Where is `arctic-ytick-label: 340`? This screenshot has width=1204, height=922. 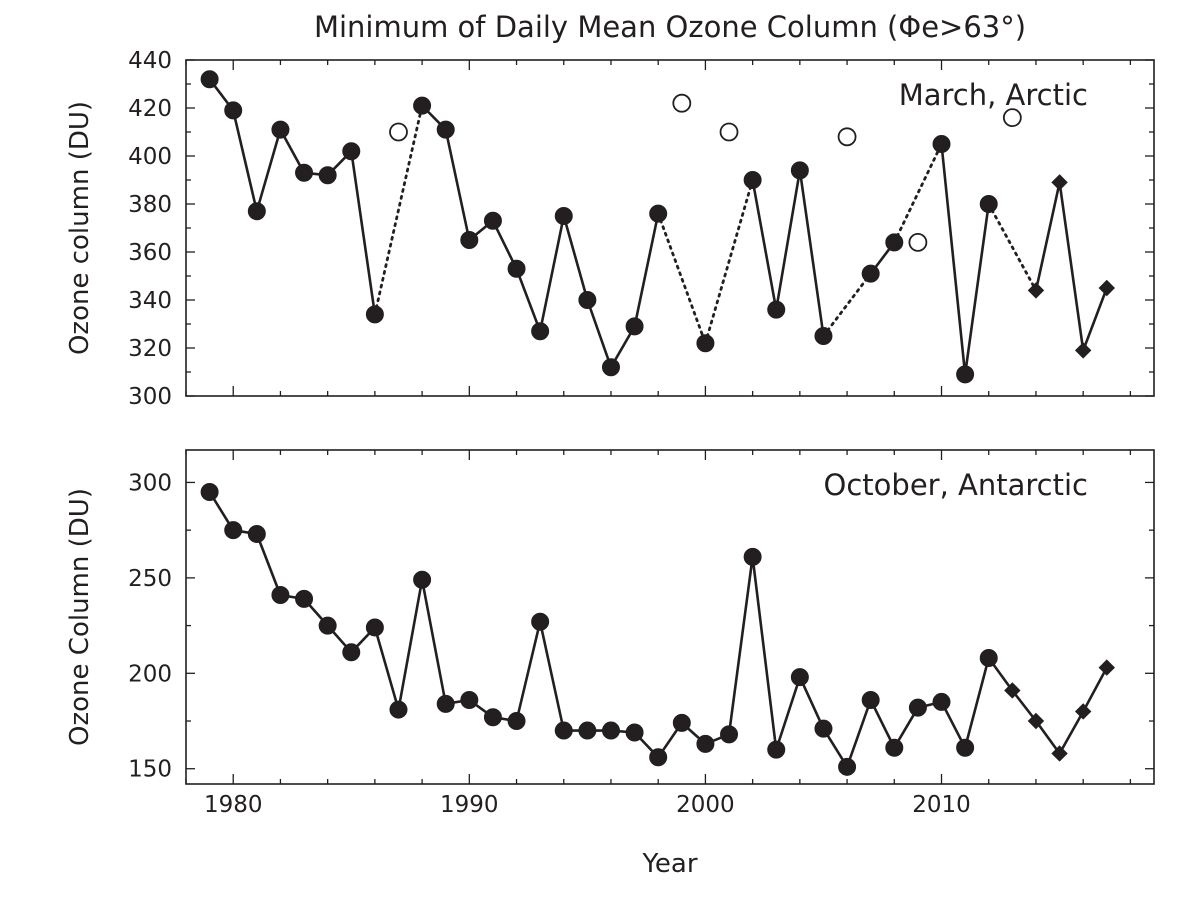 arctic-ytick-label: 340 is located at coordinates (150, 301).